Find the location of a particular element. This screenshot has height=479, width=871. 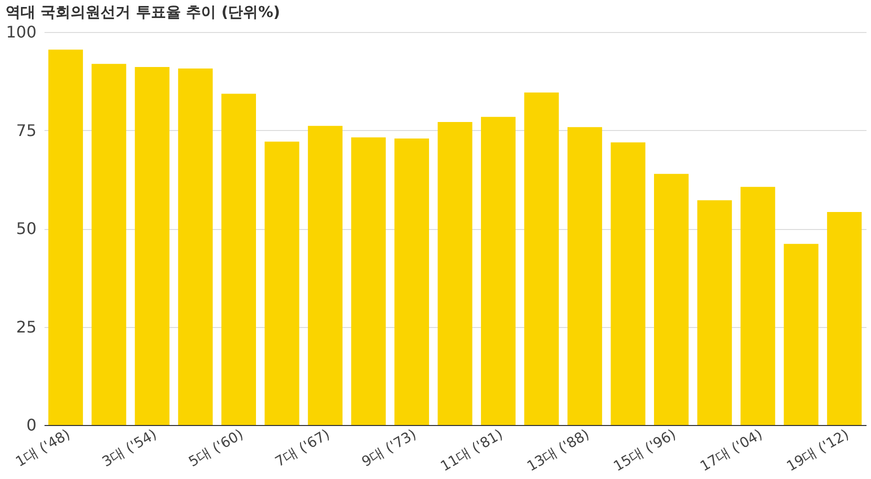

y-tick-label: 0 is located at coordinates (31, 425).